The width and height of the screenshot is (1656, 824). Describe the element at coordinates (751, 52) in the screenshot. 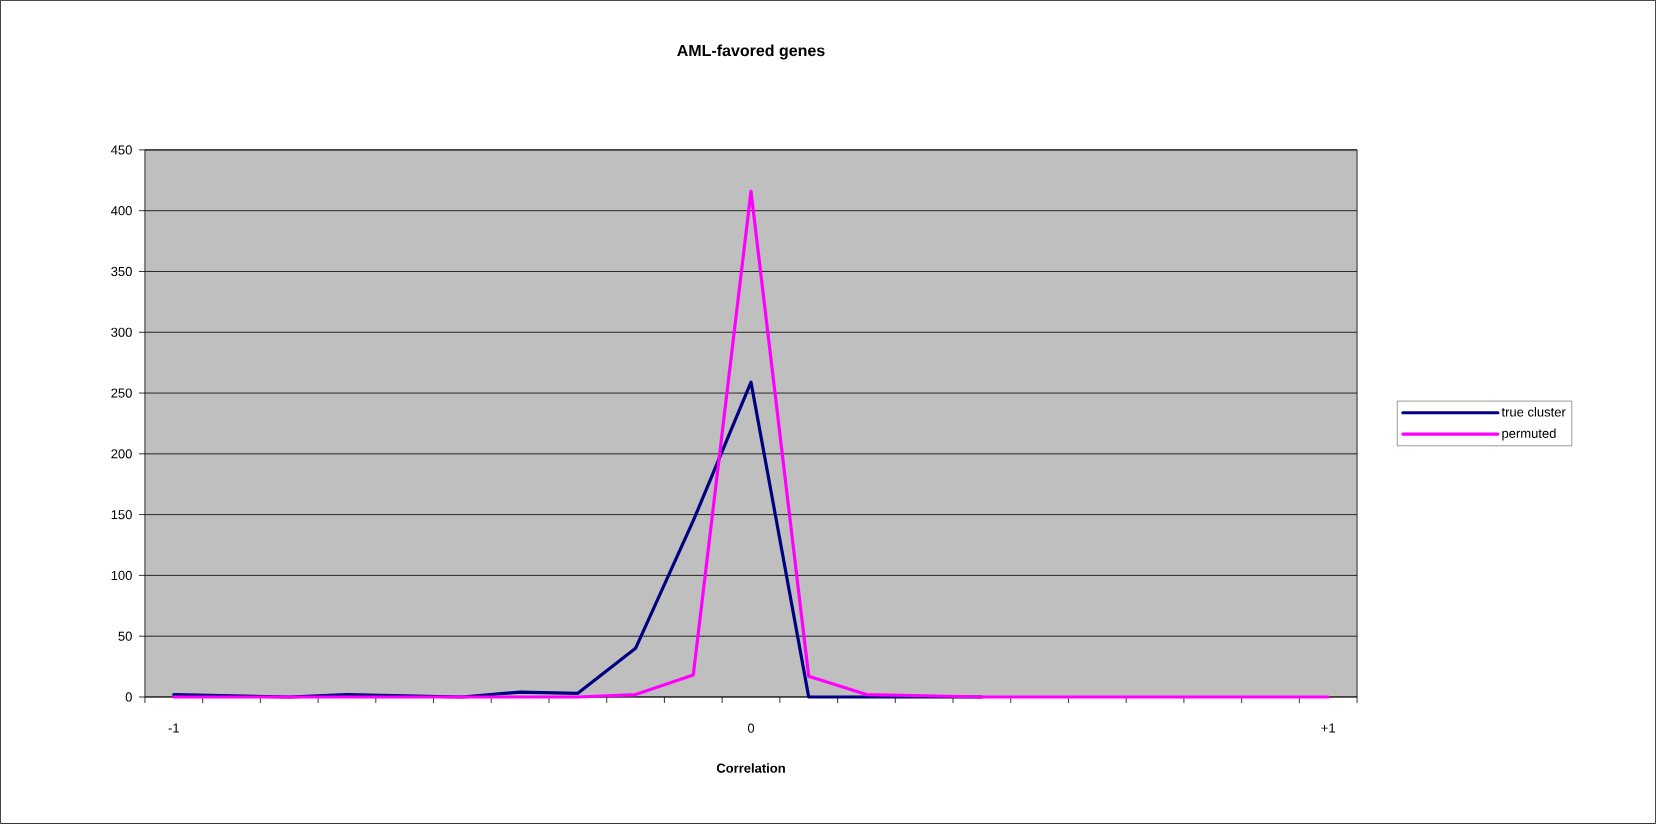

I see `chart-title: AML-favored genes` at that location.